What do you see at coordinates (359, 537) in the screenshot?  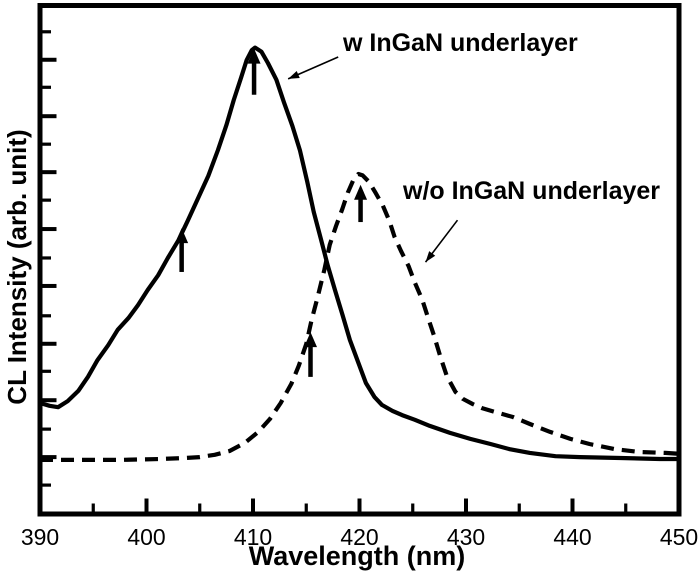 I see `x-tick-label: 420` at bounding box center [359, 537].